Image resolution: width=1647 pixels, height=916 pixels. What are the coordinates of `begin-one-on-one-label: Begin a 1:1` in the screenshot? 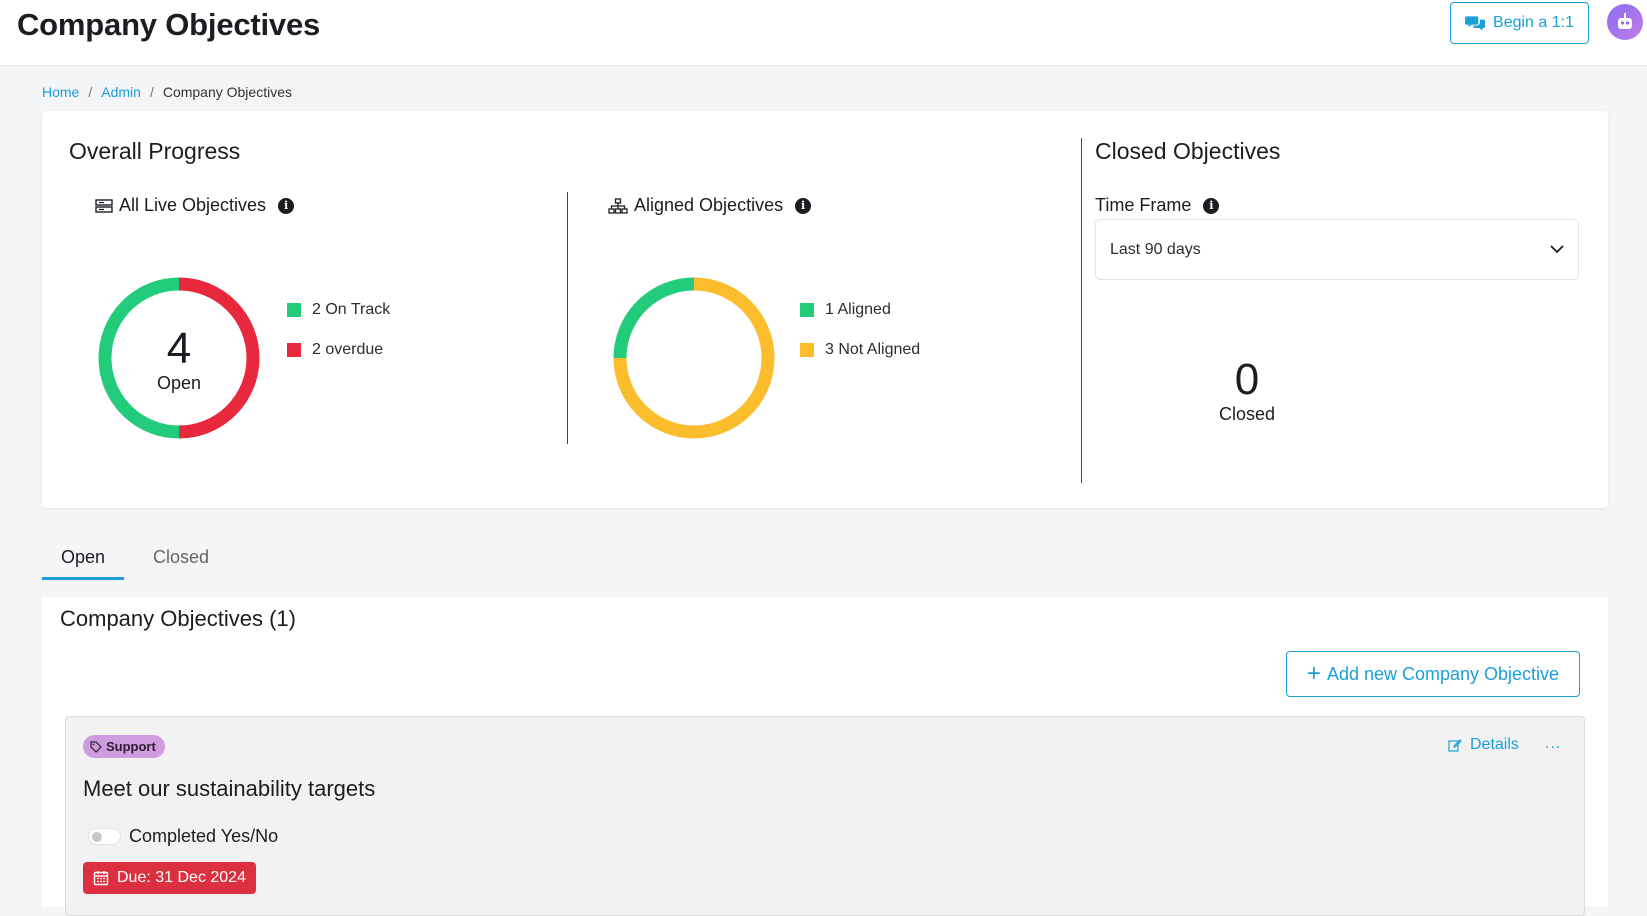 It's located at (1533, 22).